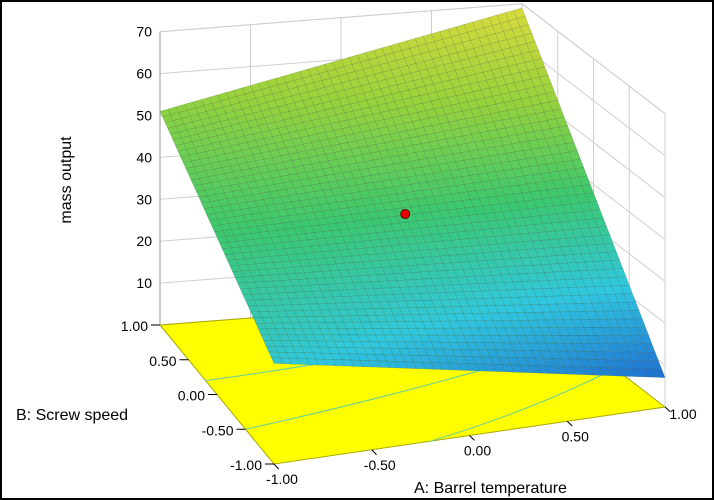  I want to click on surface-cell, so click(659, 373).